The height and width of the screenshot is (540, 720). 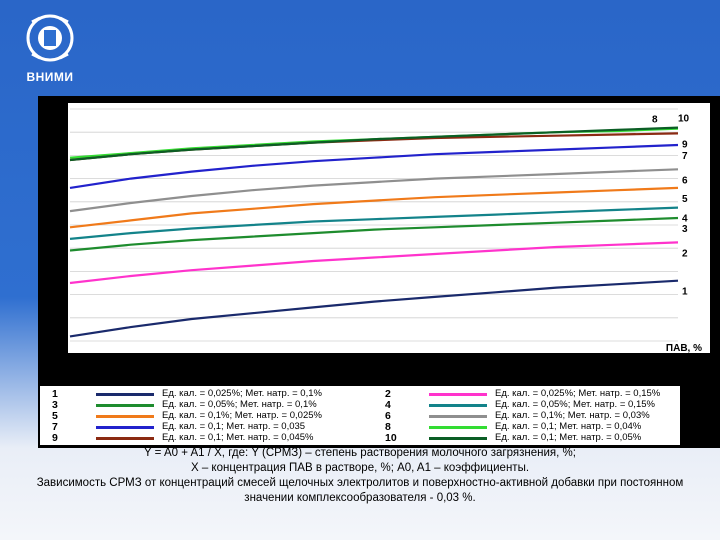 I want to click on legend-item-2: 2 Ед. кал. = 0,025%; Мет. натр. = 0,15%, so click(x=530, y=394).